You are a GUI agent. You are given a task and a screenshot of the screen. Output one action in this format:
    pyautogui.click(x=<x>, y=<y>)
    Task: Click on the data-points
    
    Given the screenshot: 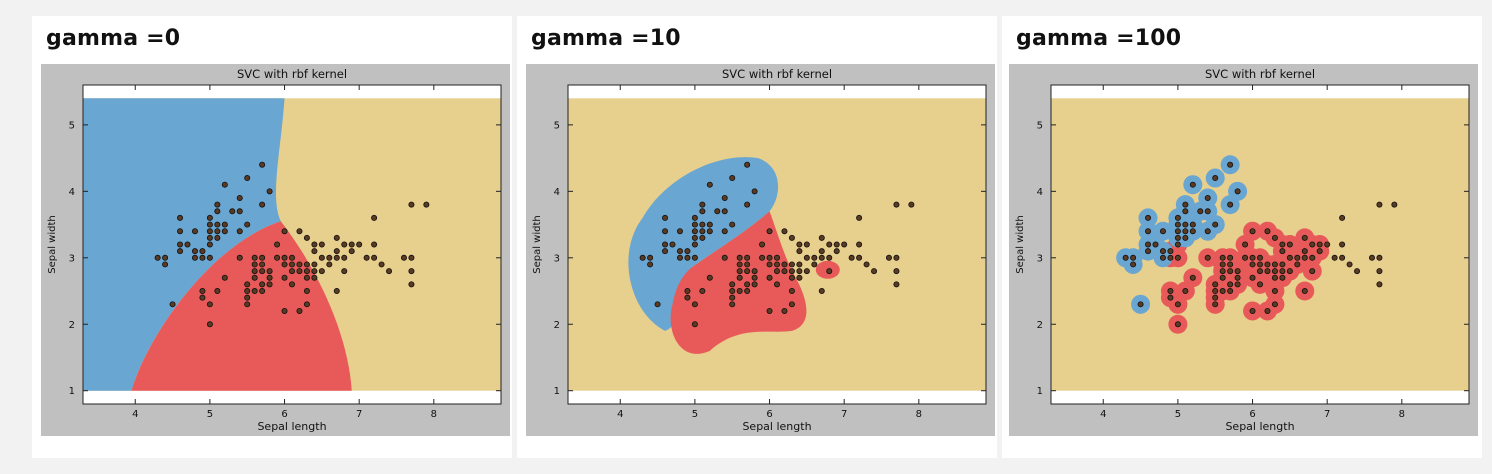 What is the action you would take?
    pyautogui.click(x=1260, y=244)
    